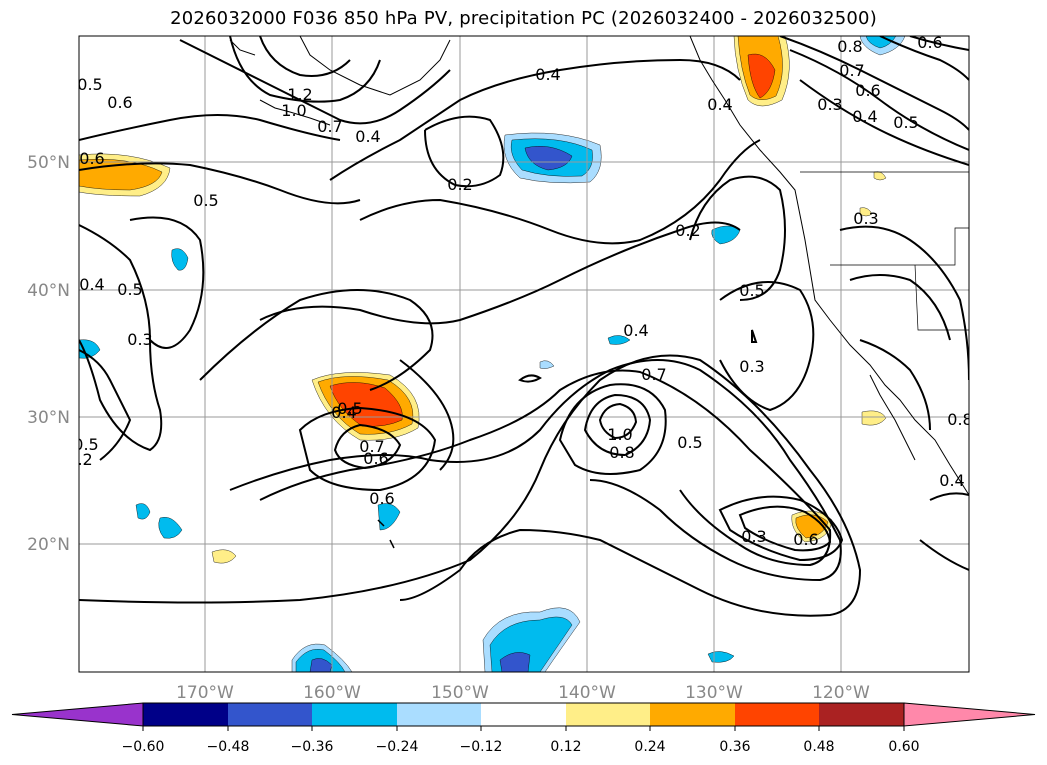 This screenshot has height=765, width=1047. Describe the element at coordinates (48, 163) in the screenshot. I see `lat-label: 50°N` at that location.